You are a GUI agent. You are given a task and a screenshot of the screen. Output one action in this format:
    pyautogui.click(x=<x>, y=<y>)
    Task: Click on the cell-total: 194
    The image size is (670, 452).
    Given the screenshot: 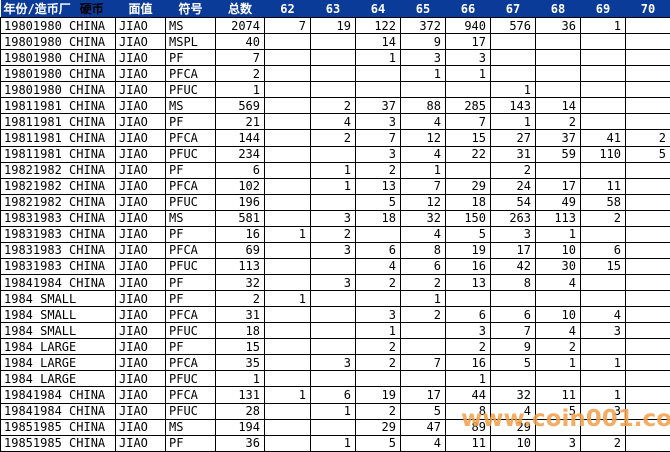 What is the action you would take?
    pyautogui.click(x=240, y=427)
    